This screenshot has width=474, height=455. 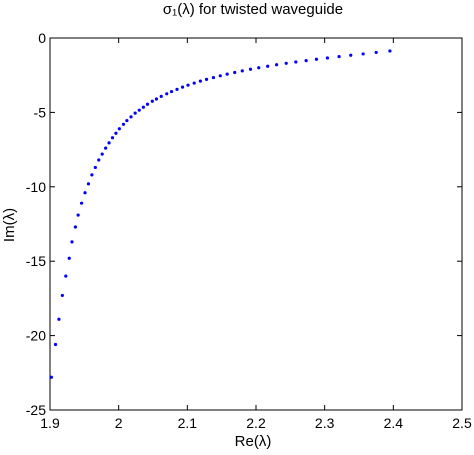 What do you see at coordinates (36, 410) in the screenshot?
I see `y-tick-label: -25` at bounding box center [36, 410].